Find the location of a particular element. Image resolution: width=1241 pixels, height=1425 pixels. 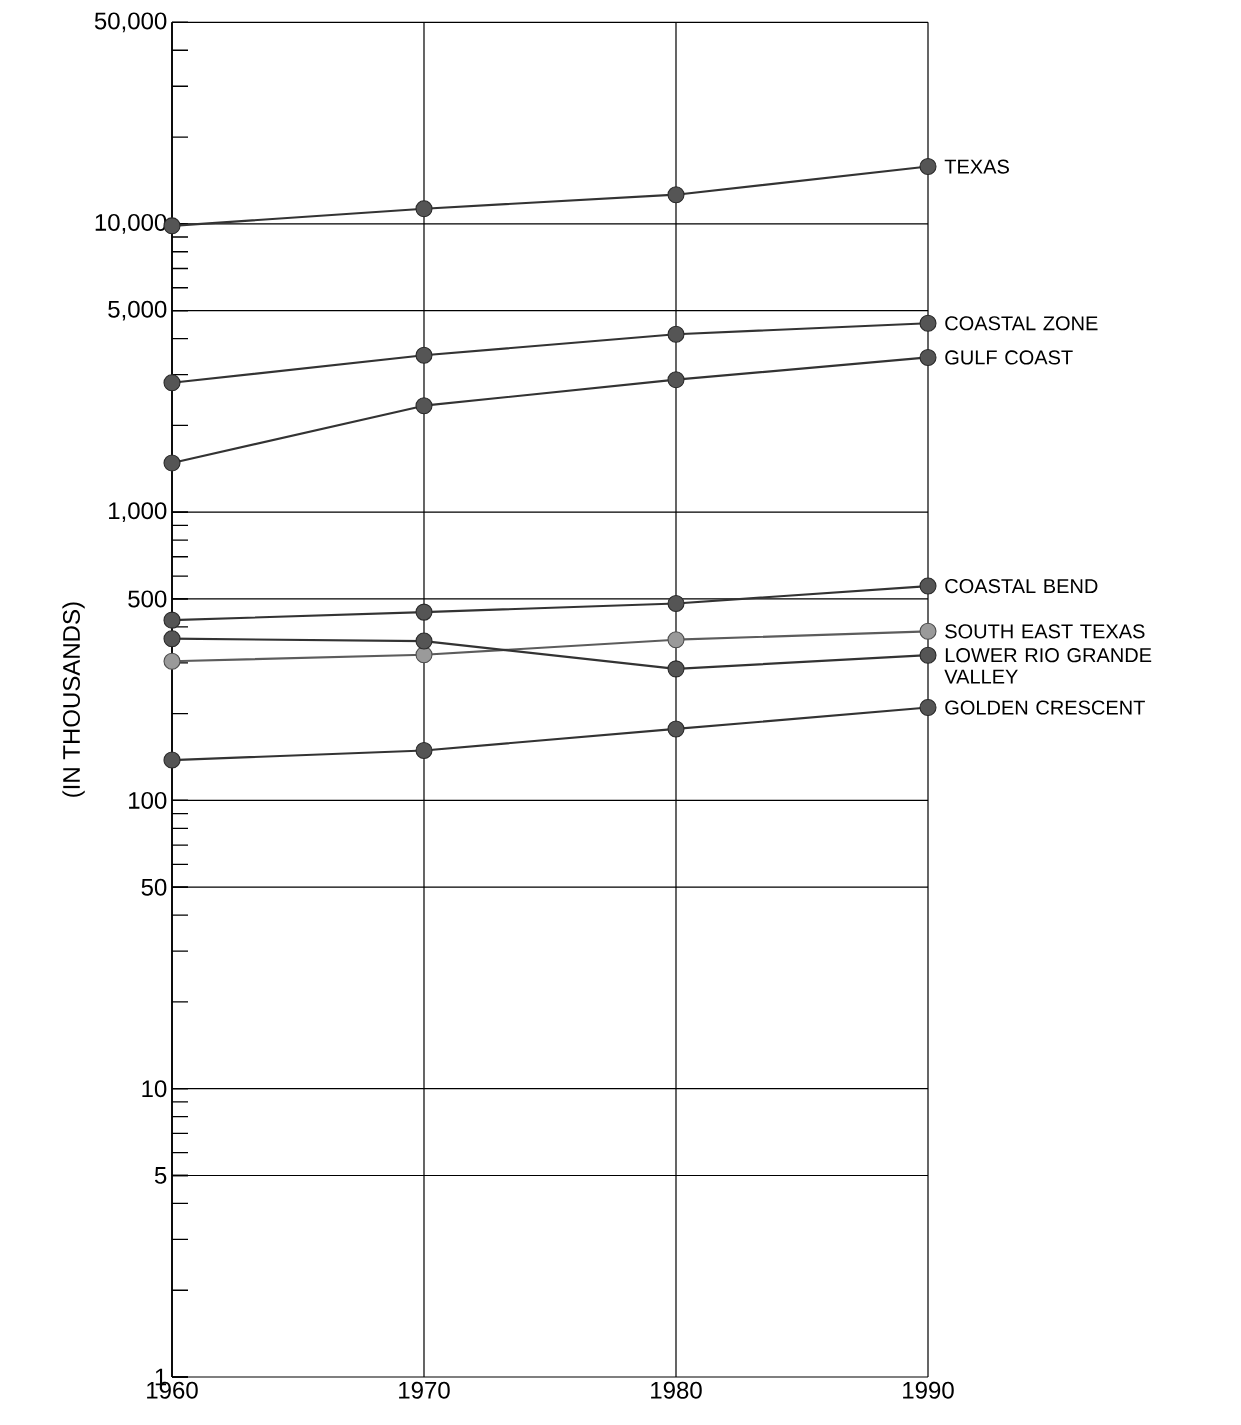

y-tick-label: 5,000 is located at coordinates (137, 310).